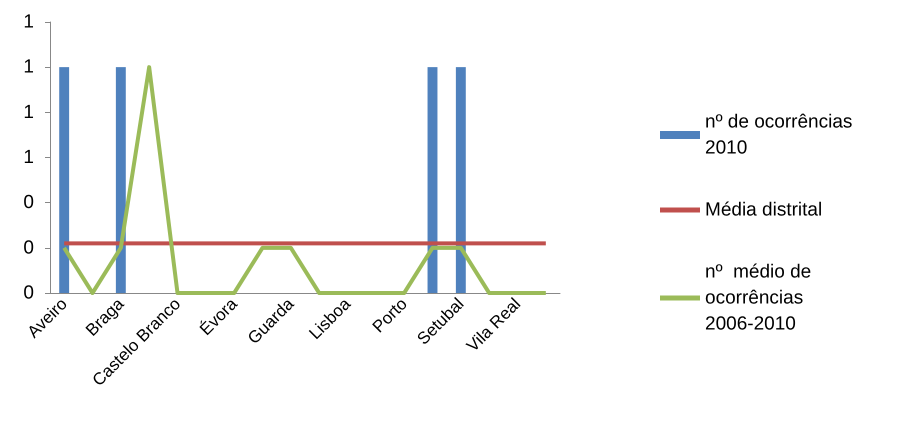  What do you see at coordinates (763, 210) in the screenshot?
I see `legend-label: Média distrital` at bounding box center [763, 210].